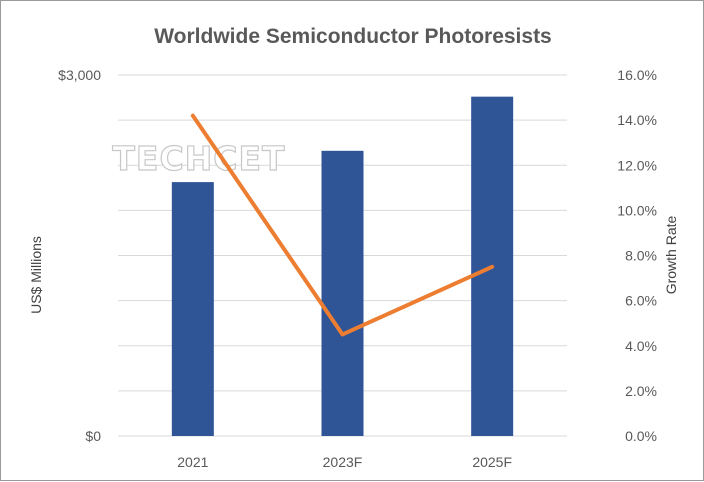 Image resolution: width=704 pixels, height=482 pixels. Describe the element at coordinates (641, 436) in the screenshot. I see `y2-tick-label: 0.0%` at that location.